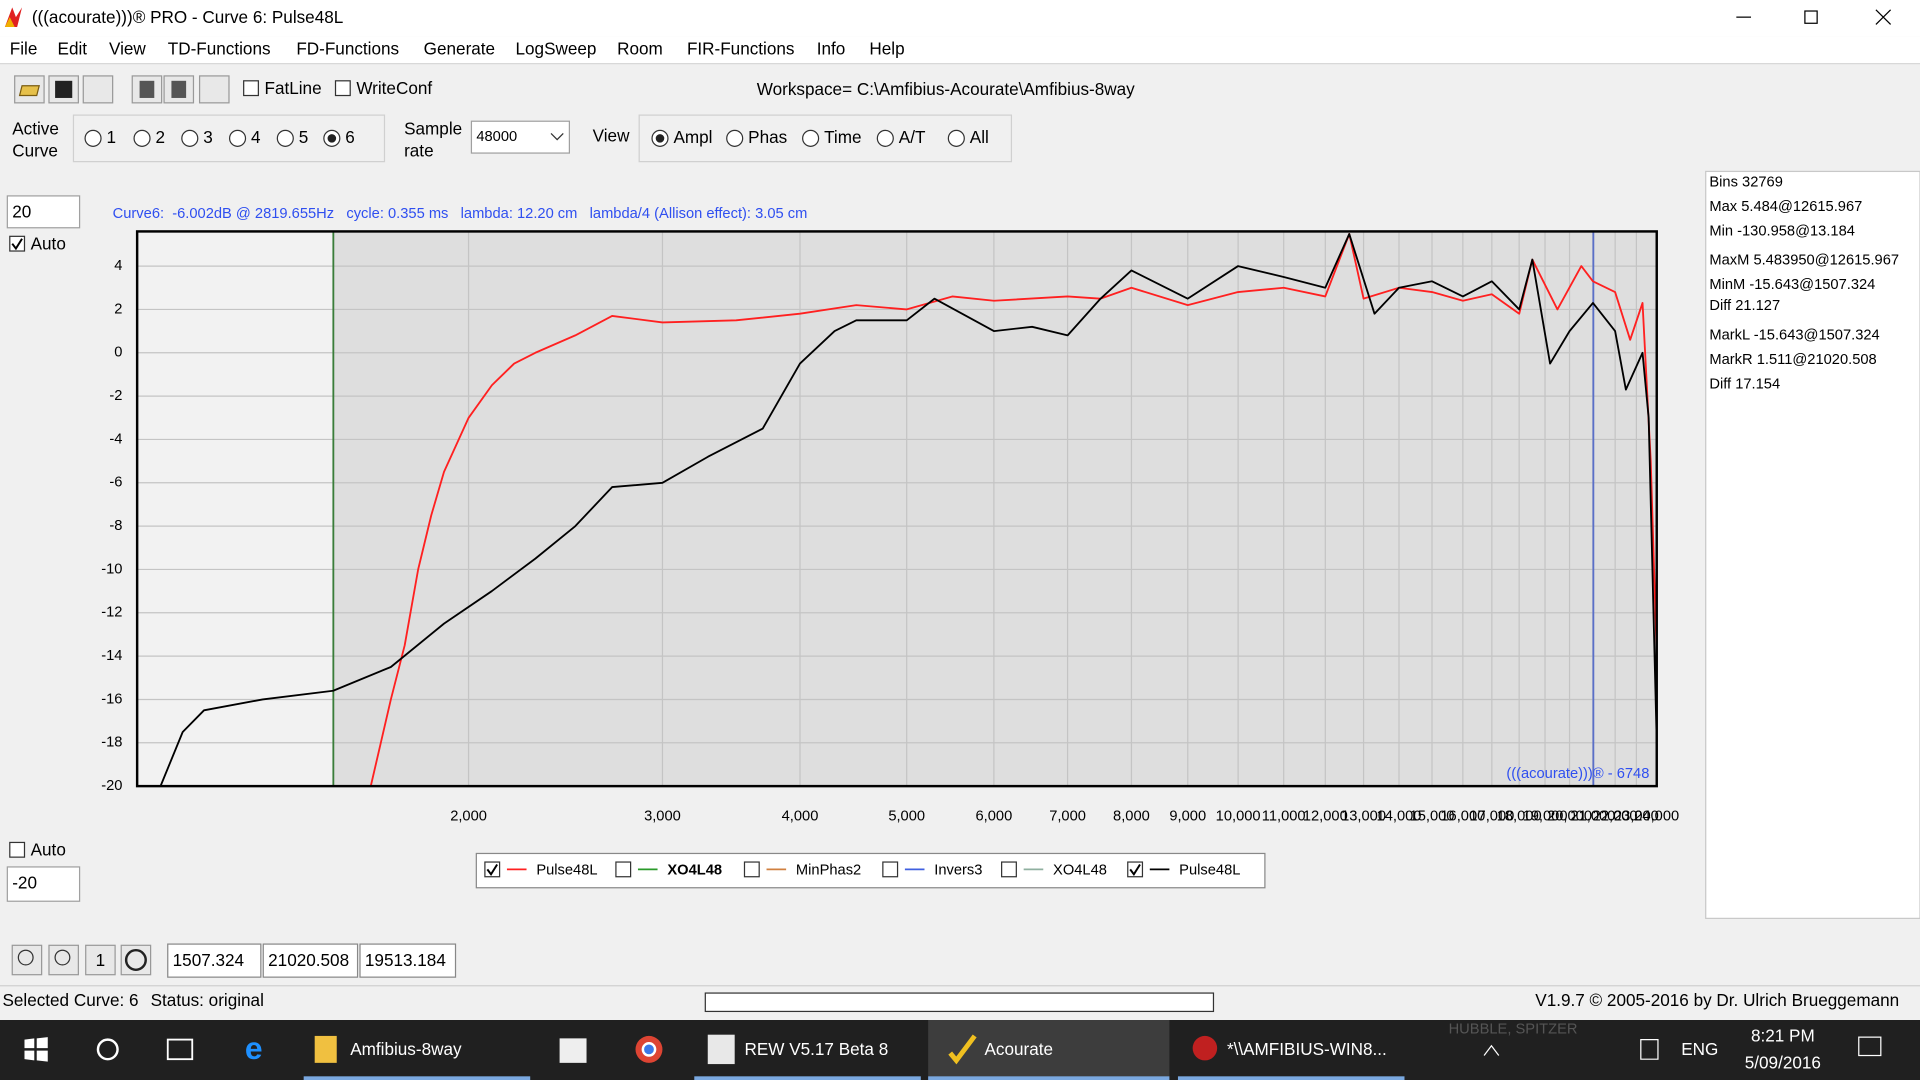  I want to click on x-tick-label: 9,000, so click(1187, 817).